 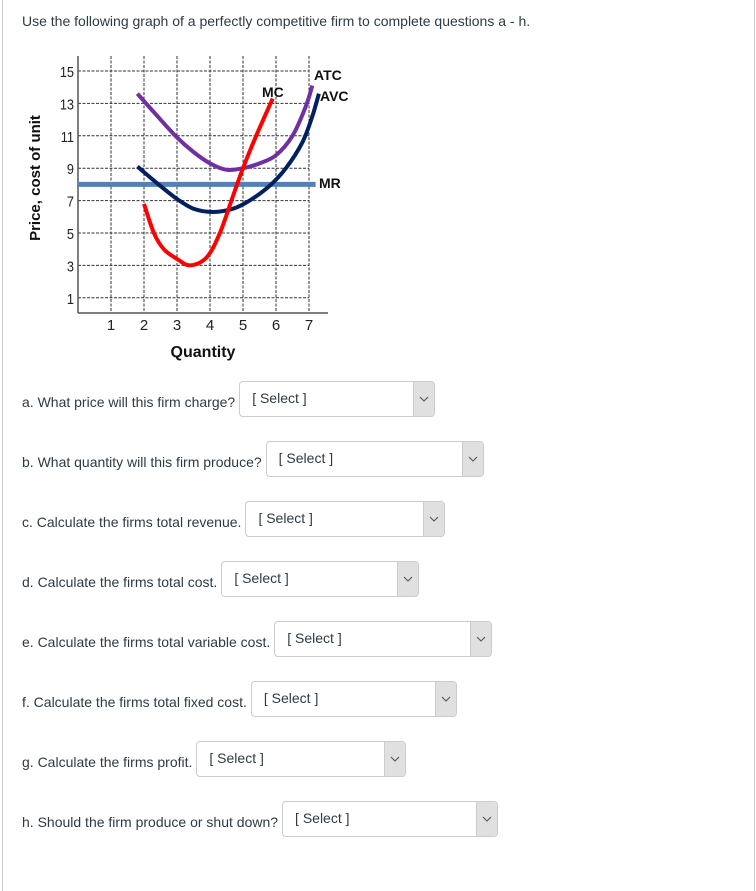 I want to click on curve-mc, so click(x=208, y=182).